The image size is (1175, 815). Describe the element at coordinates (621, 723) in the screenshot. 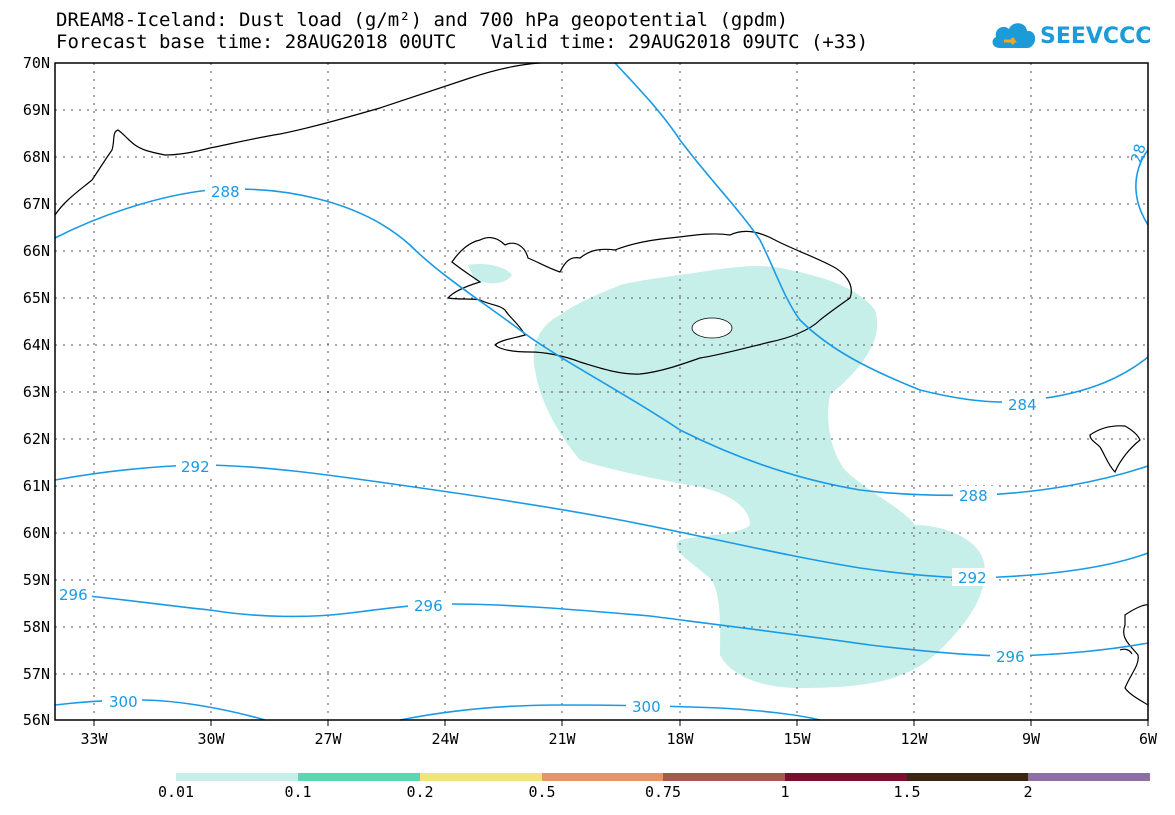

I see `axis-ticks` at that location.